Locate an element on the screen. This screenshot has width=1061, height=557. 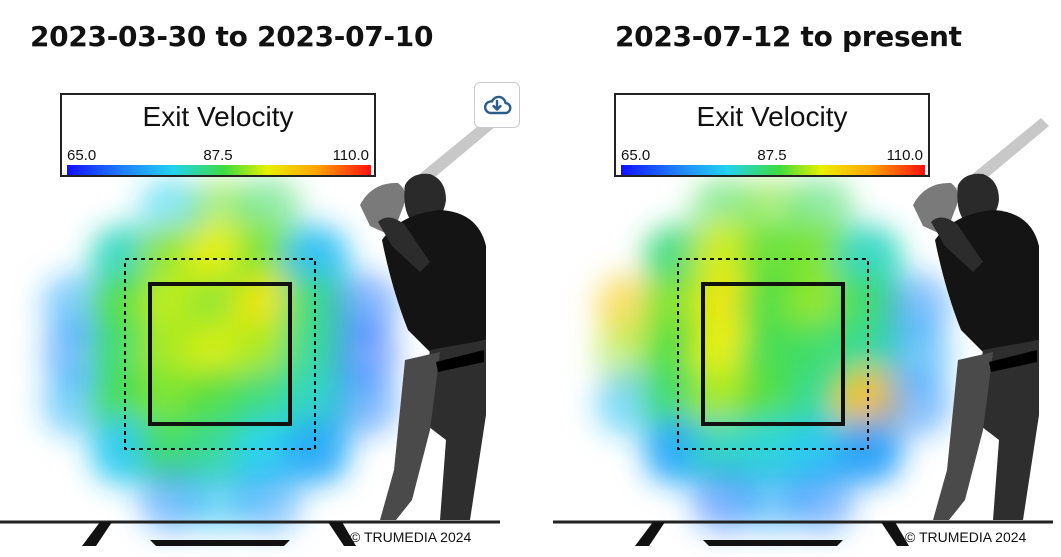
panel-title: 2023-03-30 to 2023-07-10 is located at coordinates (232, 36).